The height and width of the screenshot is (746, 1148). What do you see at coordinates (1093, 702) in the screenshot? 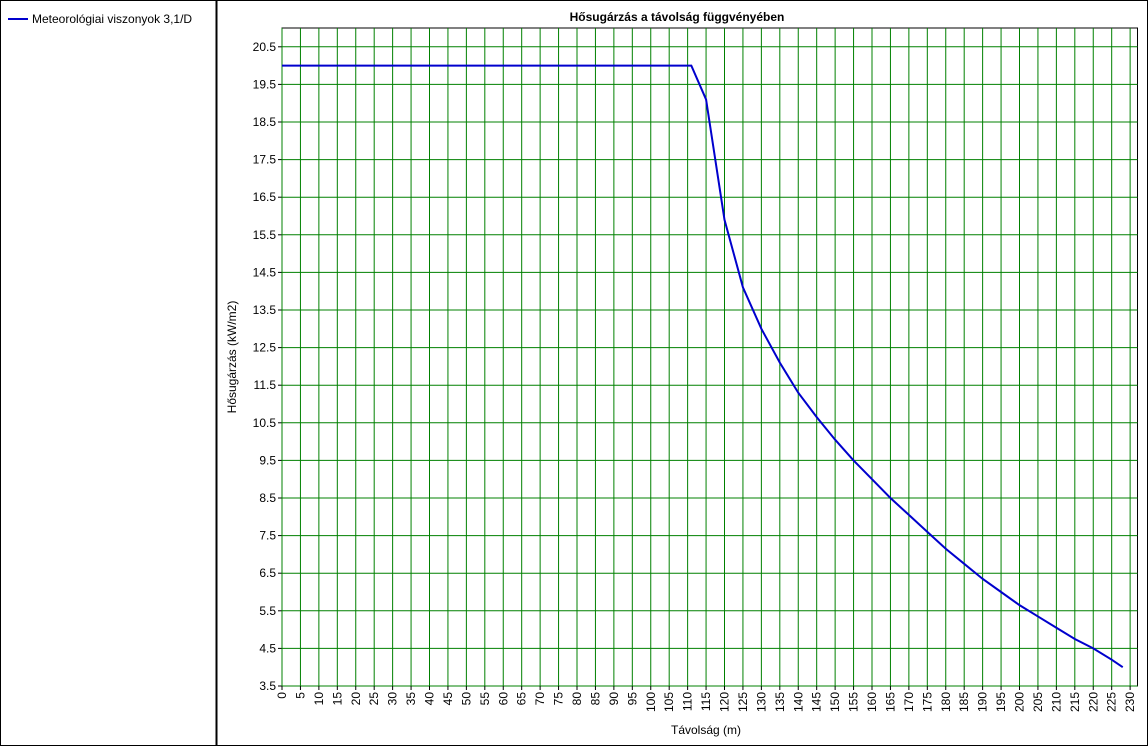
I see `x-tick-label: 220` at bounding box center [1093, 702].